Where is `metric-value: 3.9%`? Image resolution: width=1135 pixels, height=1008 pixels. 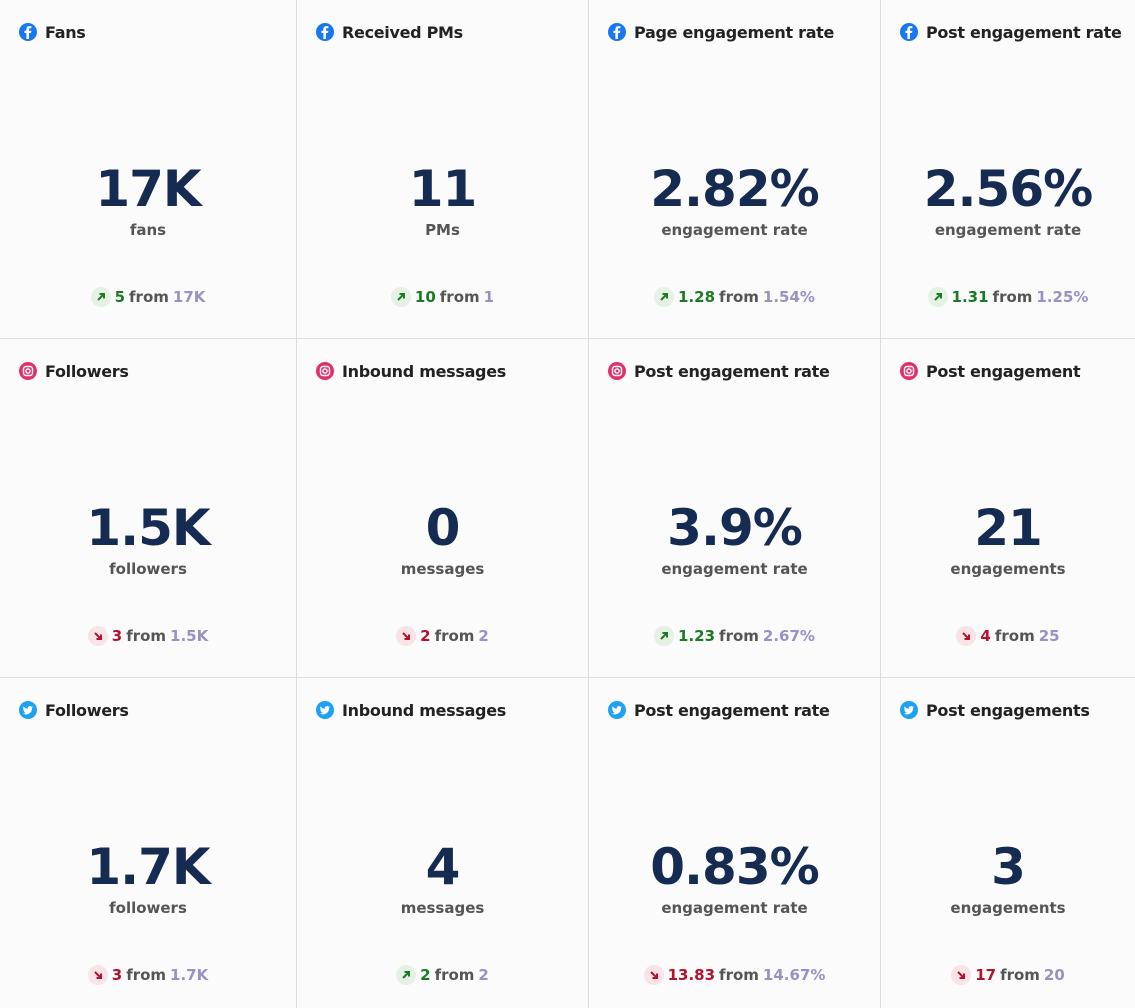
metric-value: 3.9% is located at coordinates (735, 528).